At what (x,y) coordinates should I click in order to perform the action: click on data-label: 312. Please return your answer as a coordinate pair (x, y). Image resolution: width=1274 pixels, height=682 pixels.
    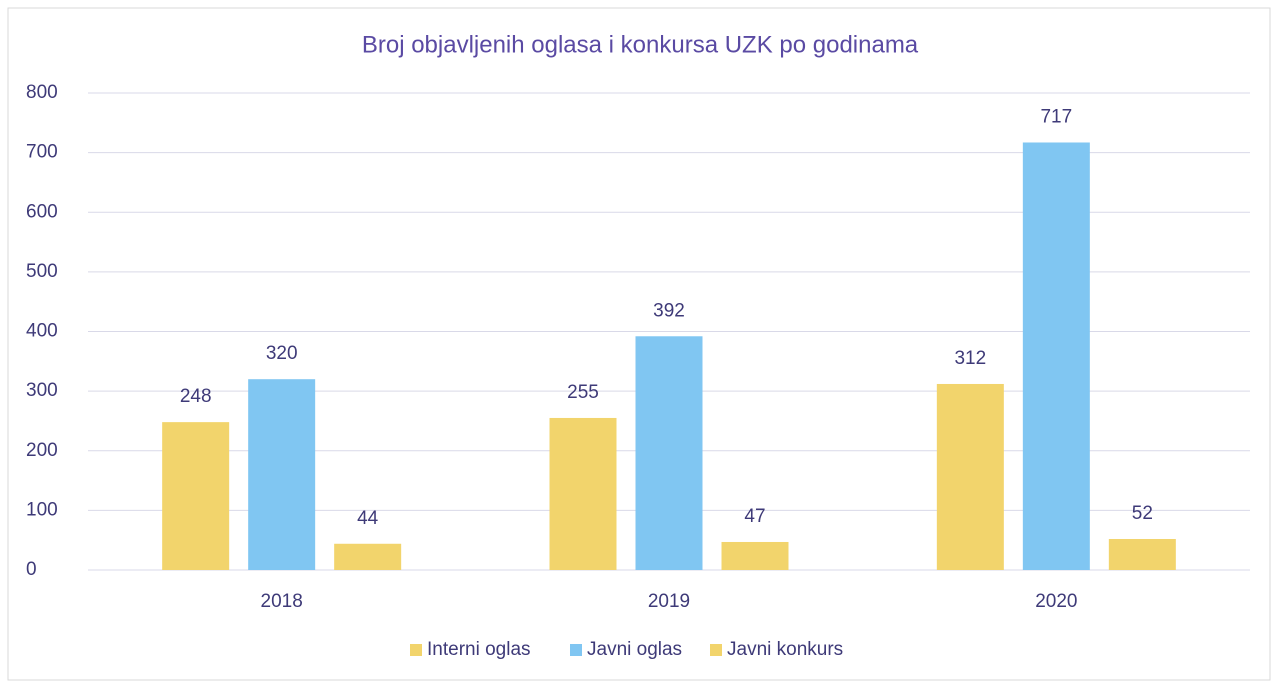
    Looking at the image, I should click on (970, 358).